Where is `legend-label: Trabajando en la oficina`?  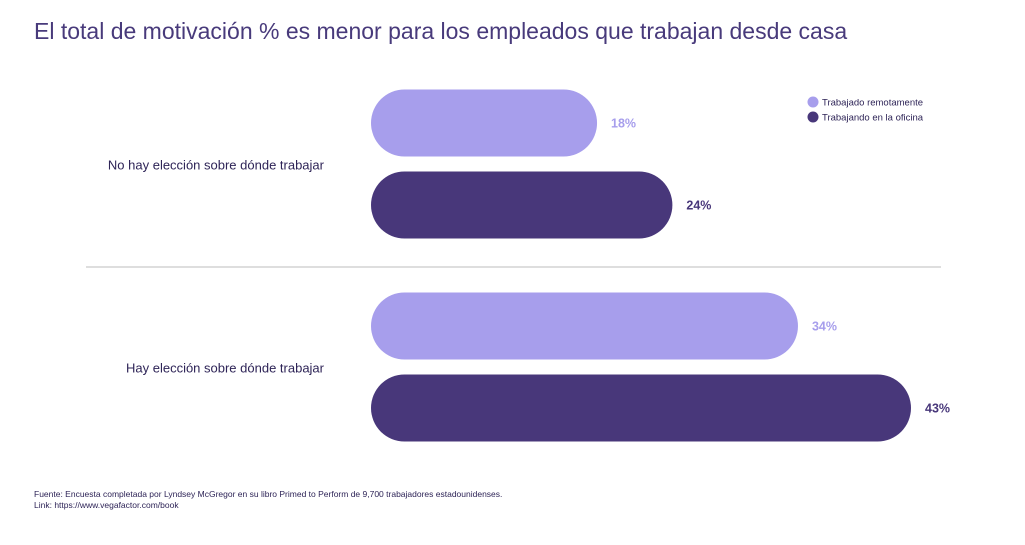
legend-label: Trabajando en la oficina is located at coordinates (873, 118).